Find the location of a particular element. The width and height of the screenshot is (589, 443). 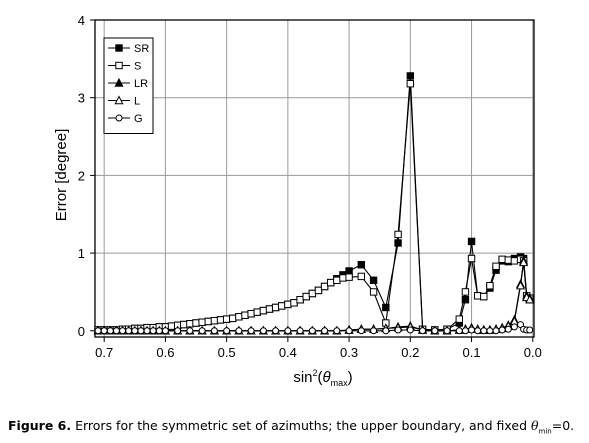

x-axis-ticks: 0.7 0.6 0.5 0.4 0.3 0.2 0.1 0.0 is located at coordinates (318, 348).